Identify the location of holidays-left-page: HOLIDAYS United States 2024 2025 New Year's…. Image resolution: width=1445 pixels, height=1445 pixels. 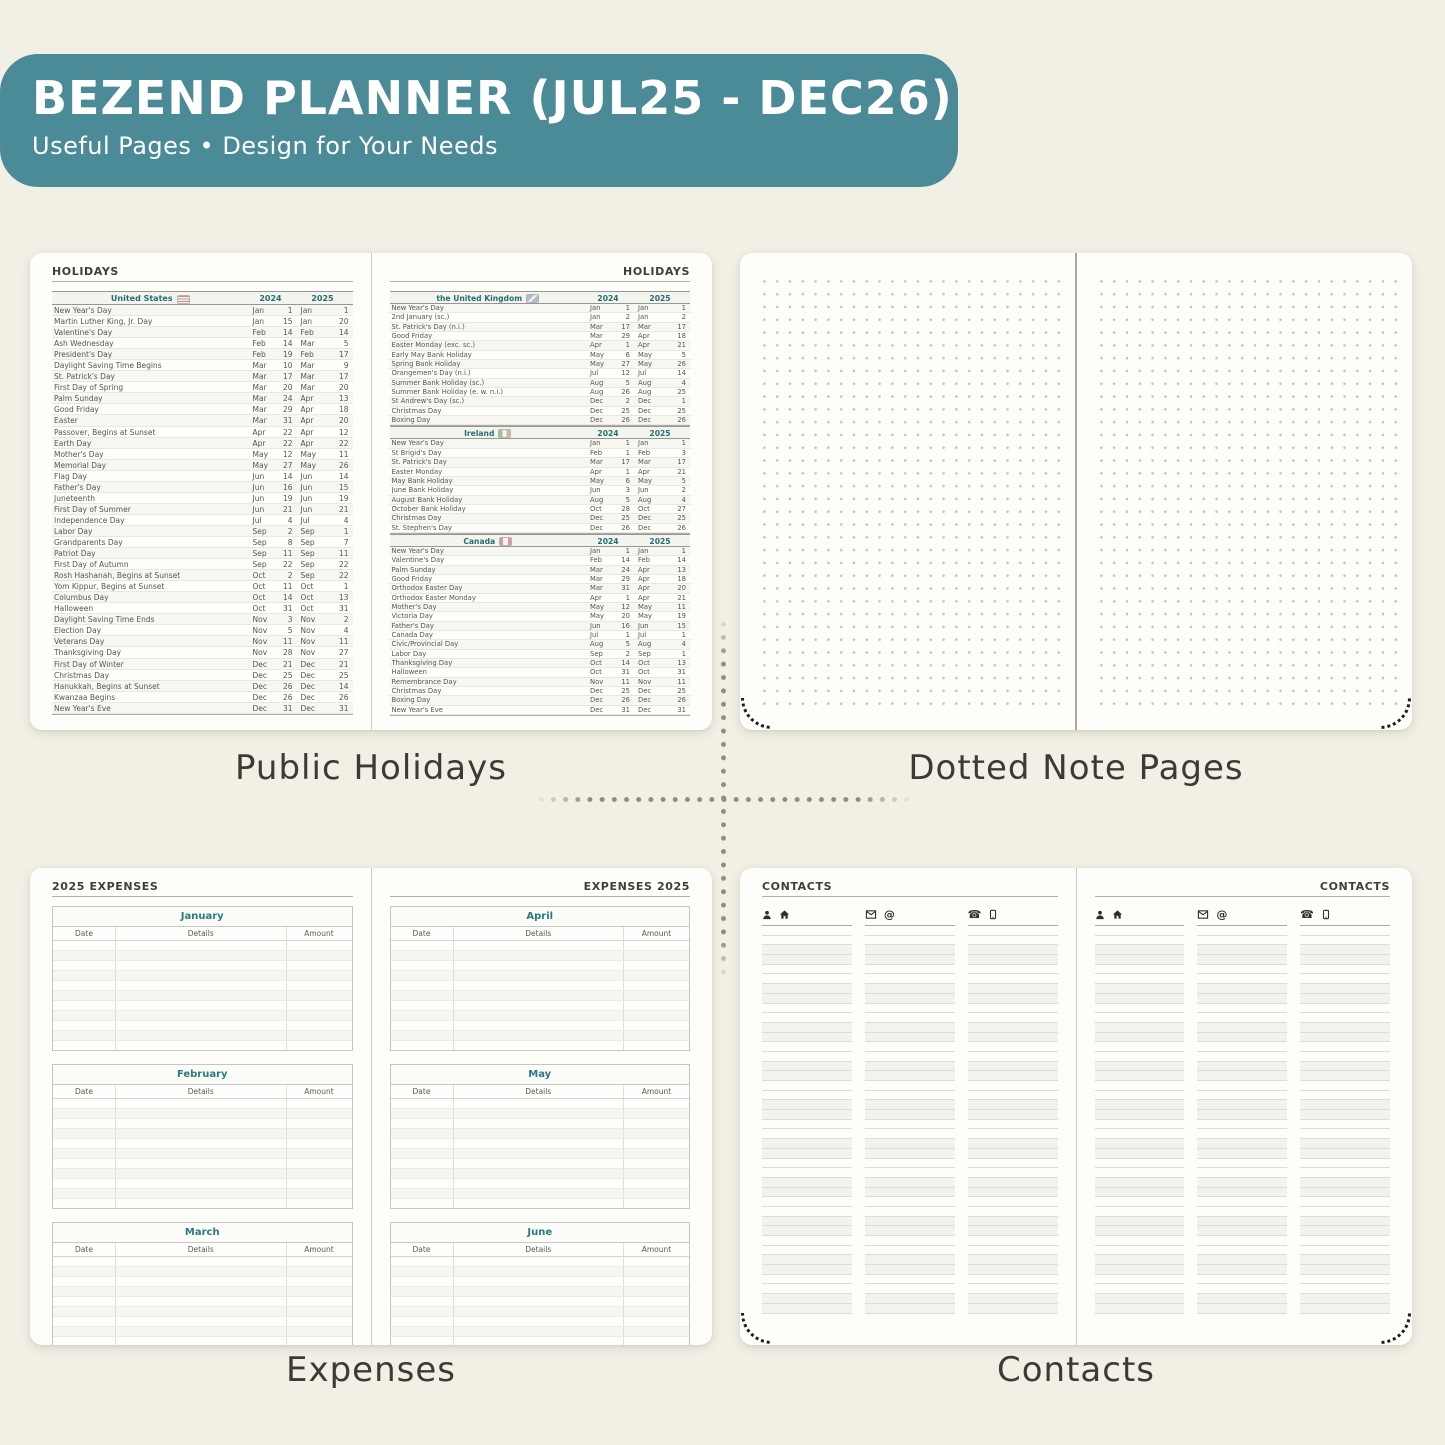
(200, 491).